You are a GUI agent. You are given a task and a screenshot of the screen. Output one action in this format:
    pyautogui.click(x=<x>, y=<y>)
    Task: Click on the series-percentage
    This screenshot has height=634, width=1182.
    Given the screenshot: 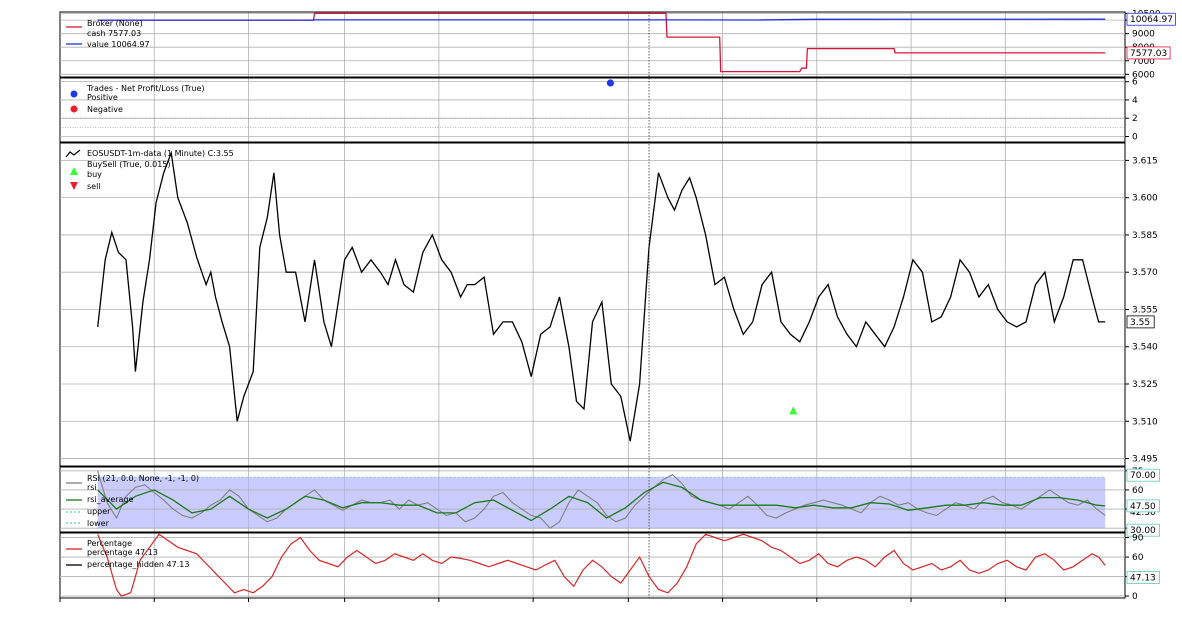 What is the action you would take?
    pyautogui.click(x=601, y=565)
    